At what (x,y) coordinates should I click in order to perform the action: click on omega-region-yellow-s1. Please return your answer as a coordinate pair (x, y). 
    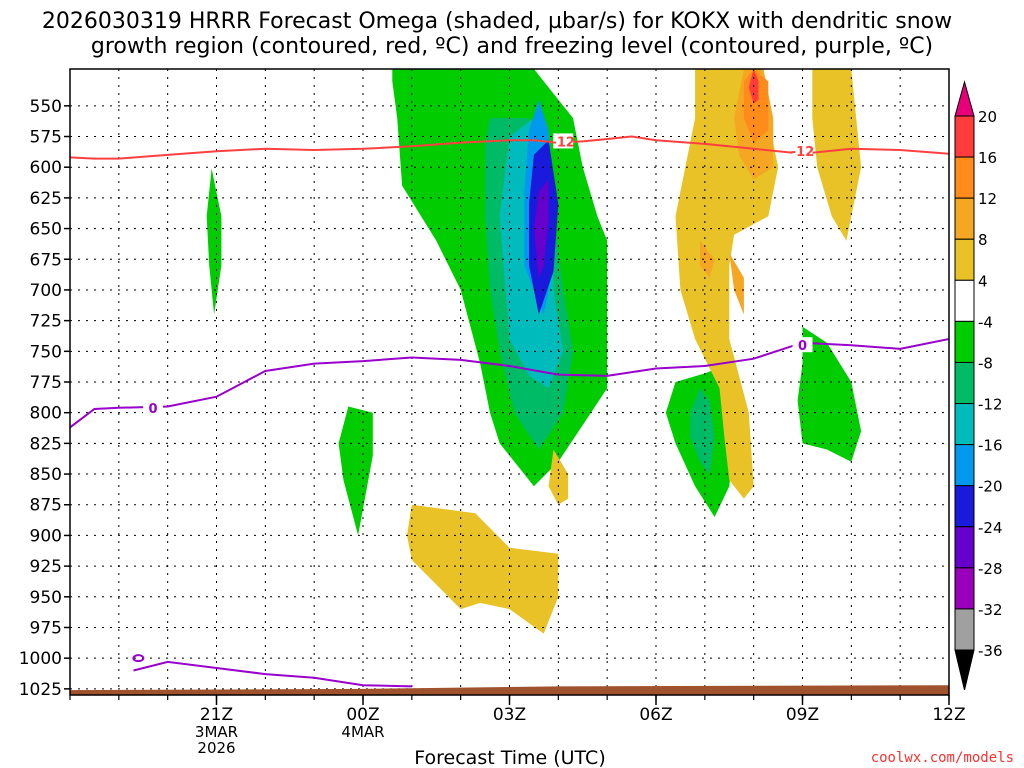
    Looking at the image, I should click on (483, 569).